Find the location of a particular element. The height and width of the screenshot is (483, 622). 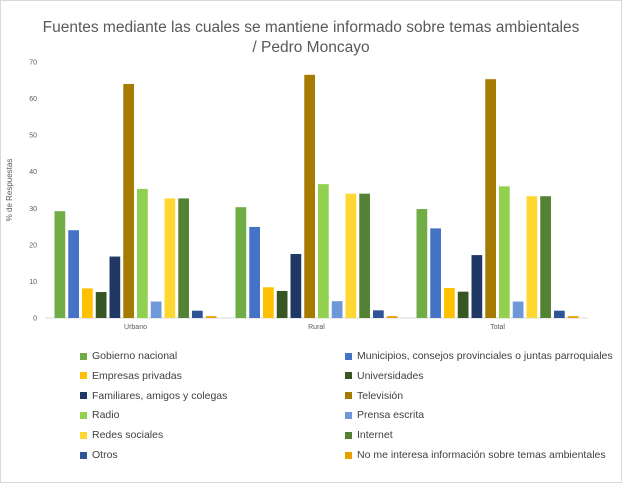

y-tick-label: 20 is located at coordinates (33, 245).